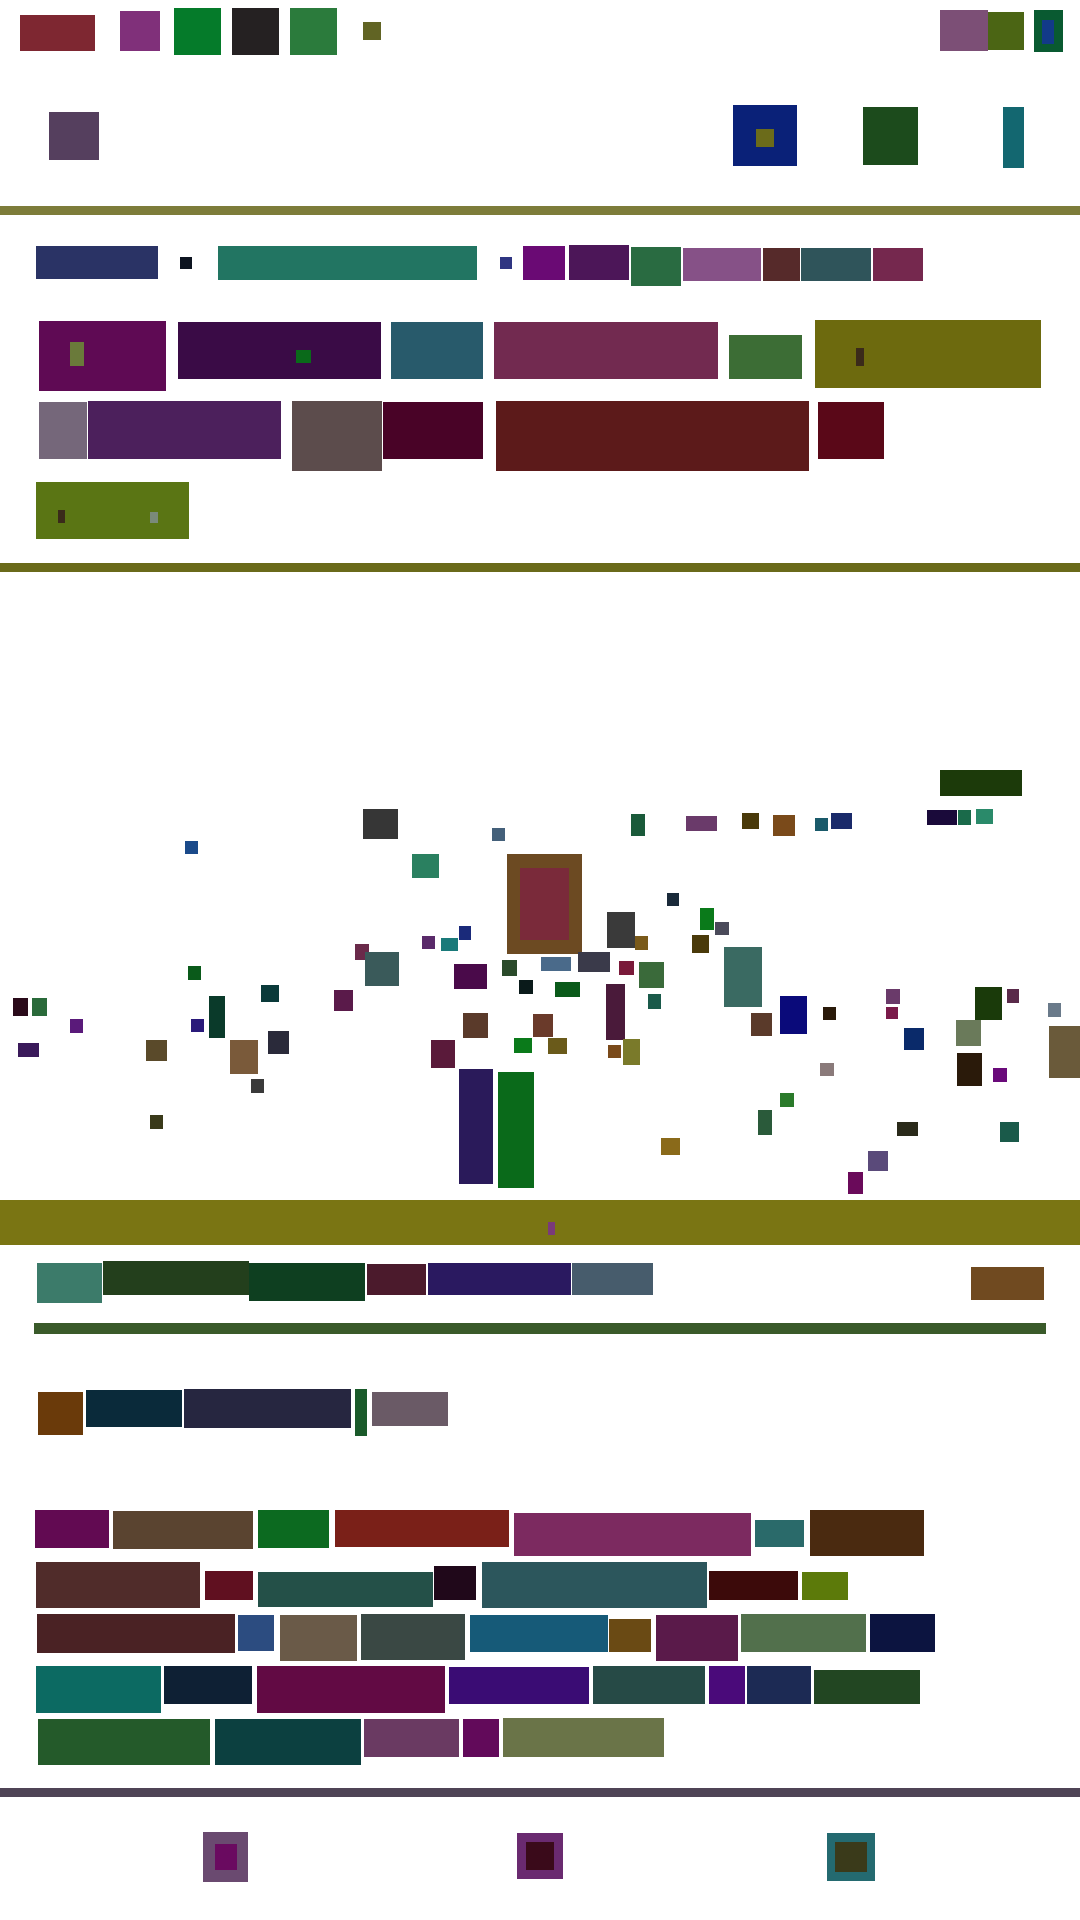 This screenshot has height=1920, width=1080. Describe the element at coordinates (1013, 137) in the screenshot. I see `promo-tile-c` at that location.